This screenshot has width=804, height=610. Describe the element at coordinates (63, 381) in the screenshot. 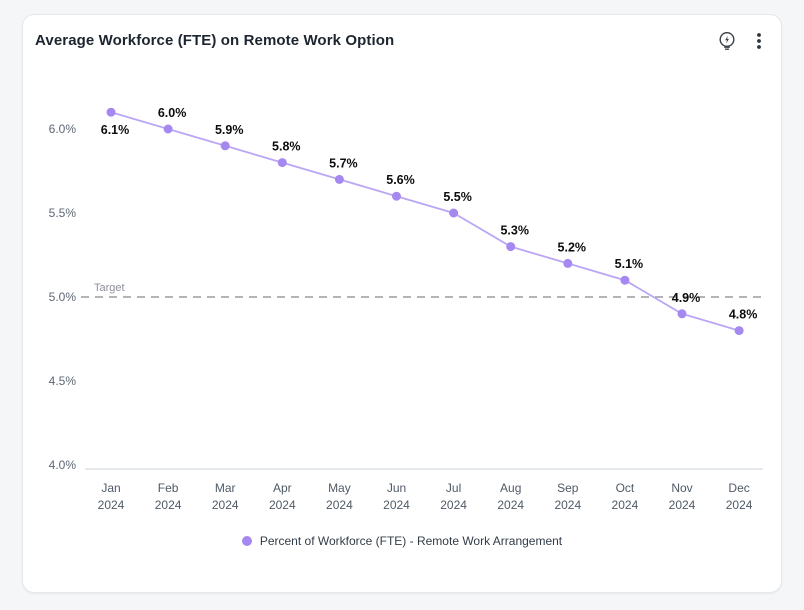

I see `y-axis-tick-label: 4.5%` at that location.